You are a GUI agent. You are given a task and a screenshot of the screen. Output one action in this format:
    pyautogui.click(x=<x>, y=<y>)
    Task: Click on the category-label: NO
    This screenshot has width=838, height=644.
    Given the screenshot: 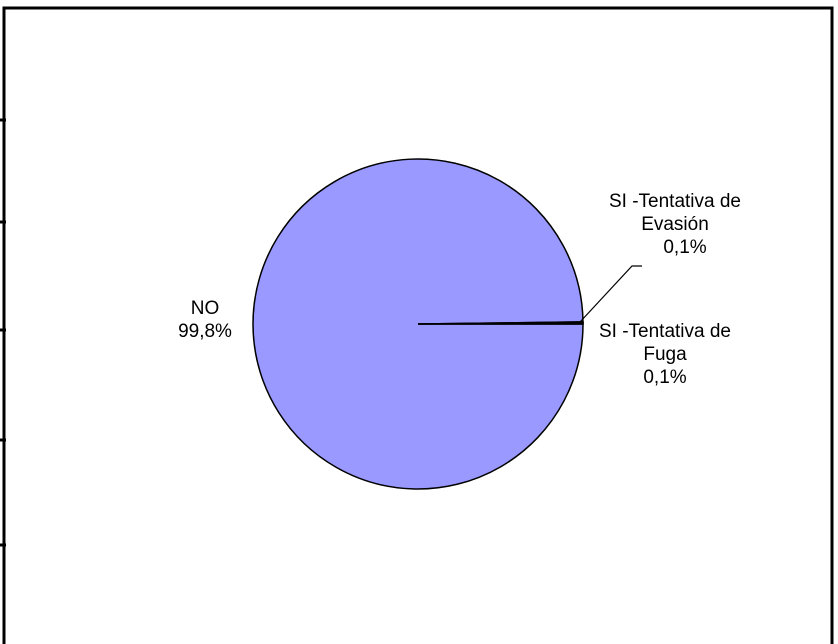 What is the action you would take?
    pyautogui.click(x=205, y=308)
    